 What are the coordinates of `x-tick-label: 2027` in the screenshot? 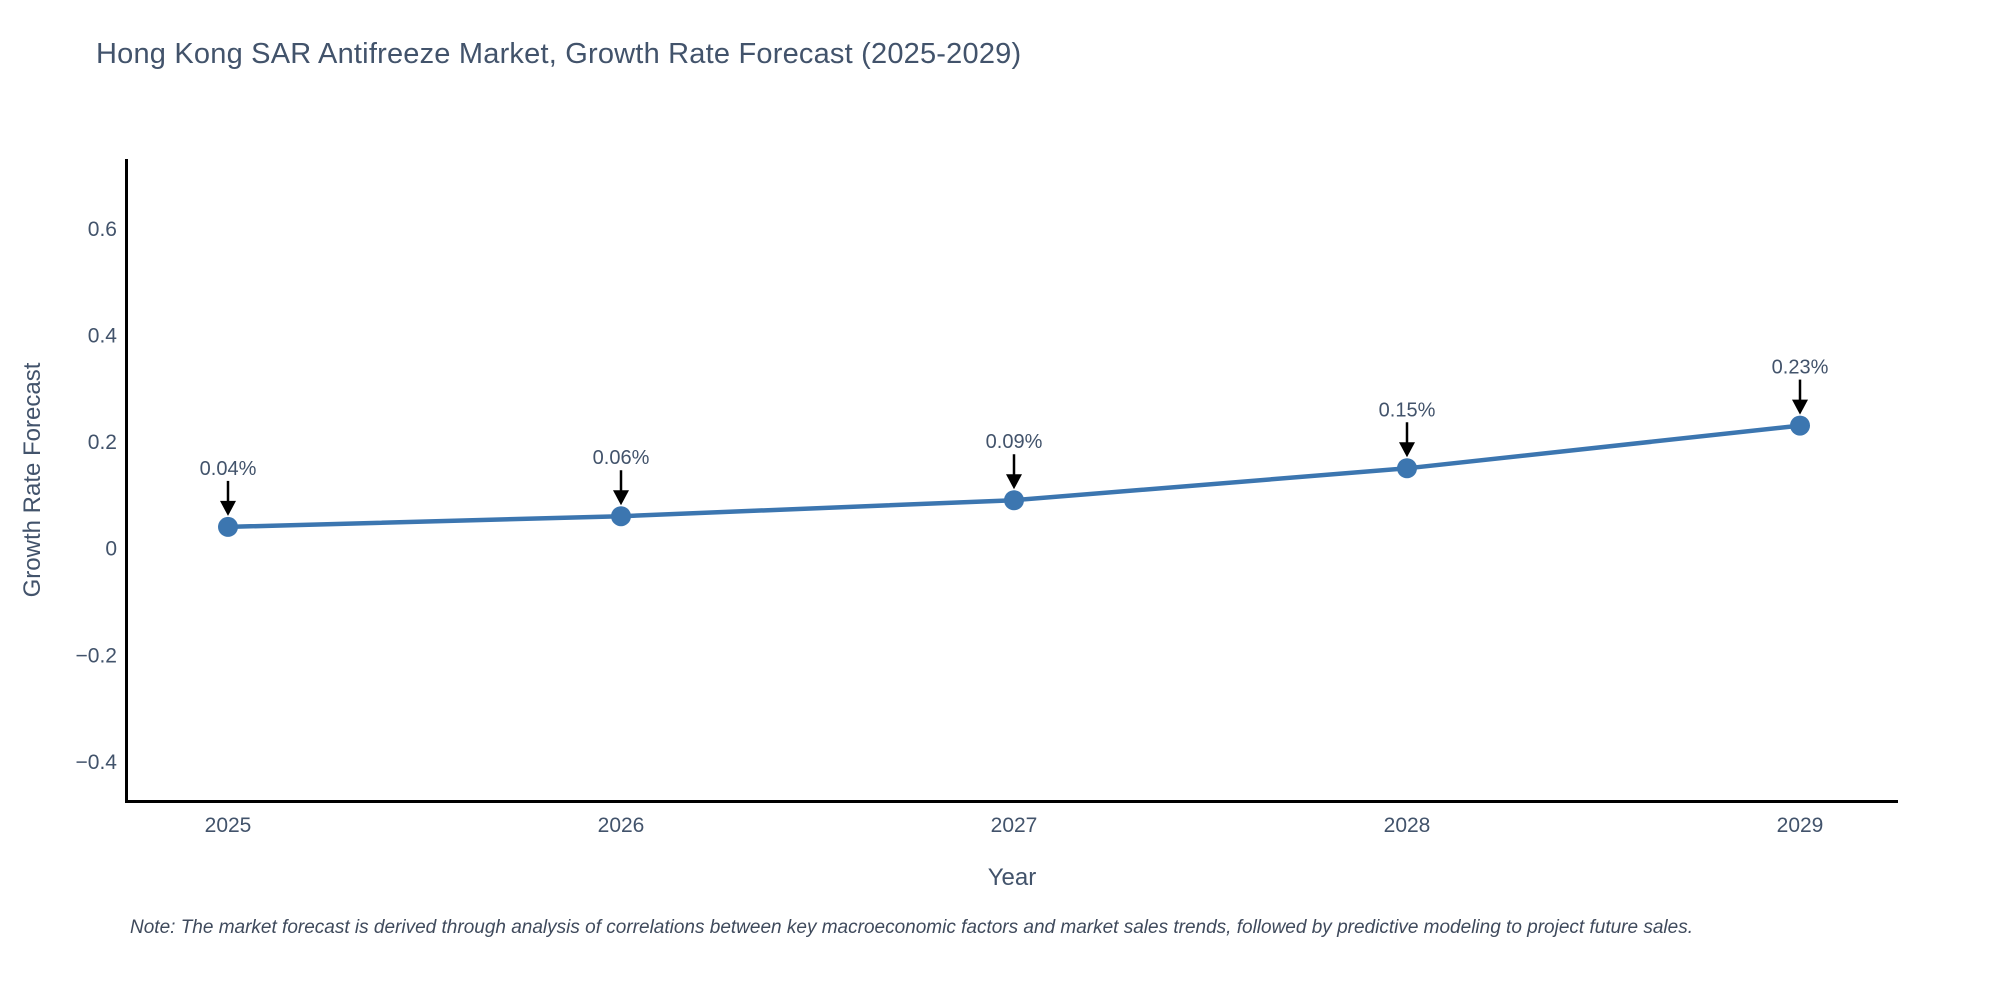 It's located at (1014, 825).